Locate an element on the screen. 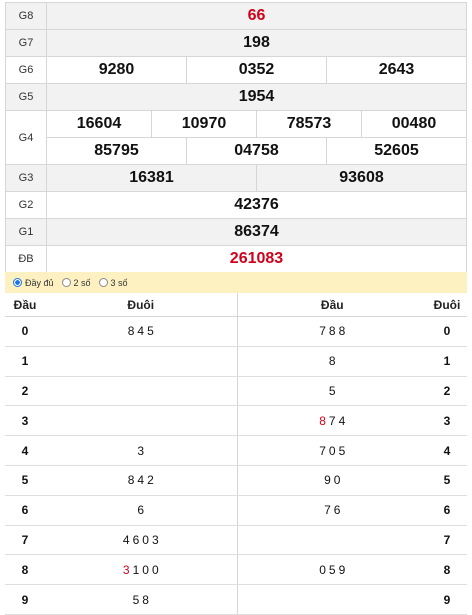 Image resolution: width=472 pixels, height=615 pixels. prize-row-g2: G2 42376 is located at coordinates (236, 205).